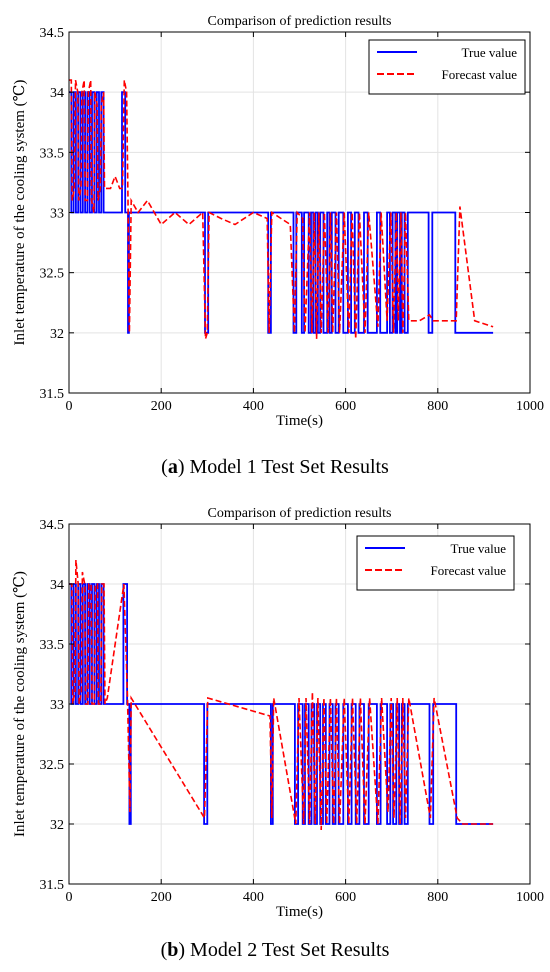 The height and width of the screenshot is (972, 550). Describe the element at coordinates (172, 467) in the screenshot. I see `caption-letter: a` at that location.